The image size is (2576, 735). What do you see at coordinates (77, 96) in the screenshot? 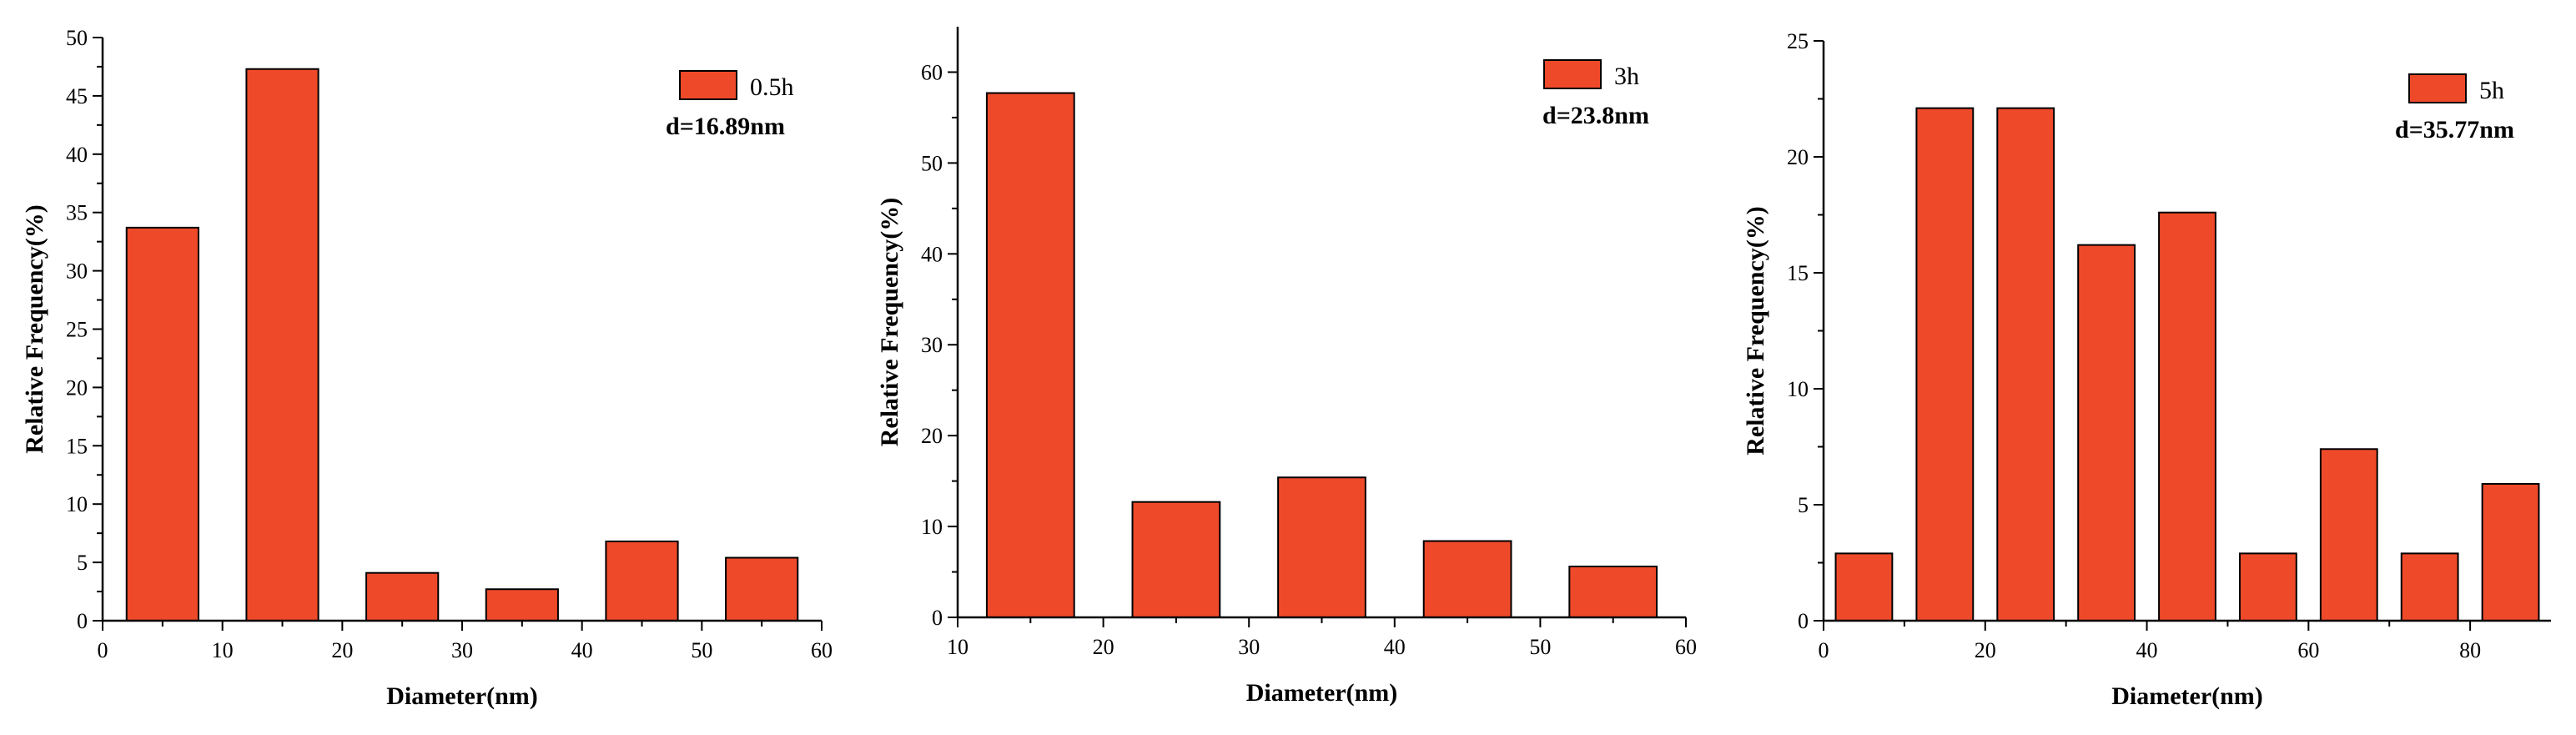
I see `y-tick-label: 45` at bounding box center [77, 96].